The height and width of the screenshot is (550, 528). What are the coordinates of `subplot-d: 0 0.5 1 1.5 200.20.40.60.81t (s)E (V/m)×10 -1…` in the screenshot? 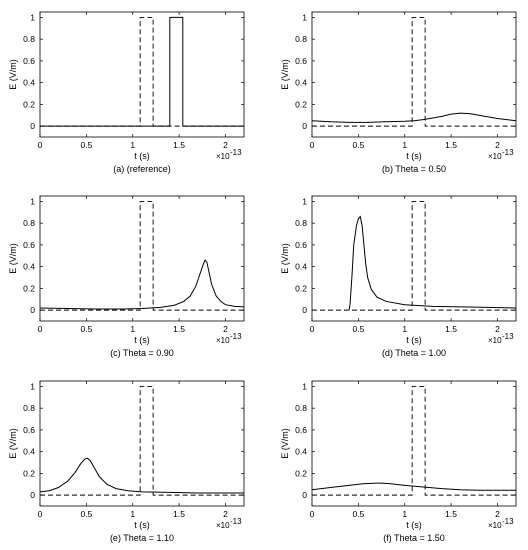 It's located at (398, 276).